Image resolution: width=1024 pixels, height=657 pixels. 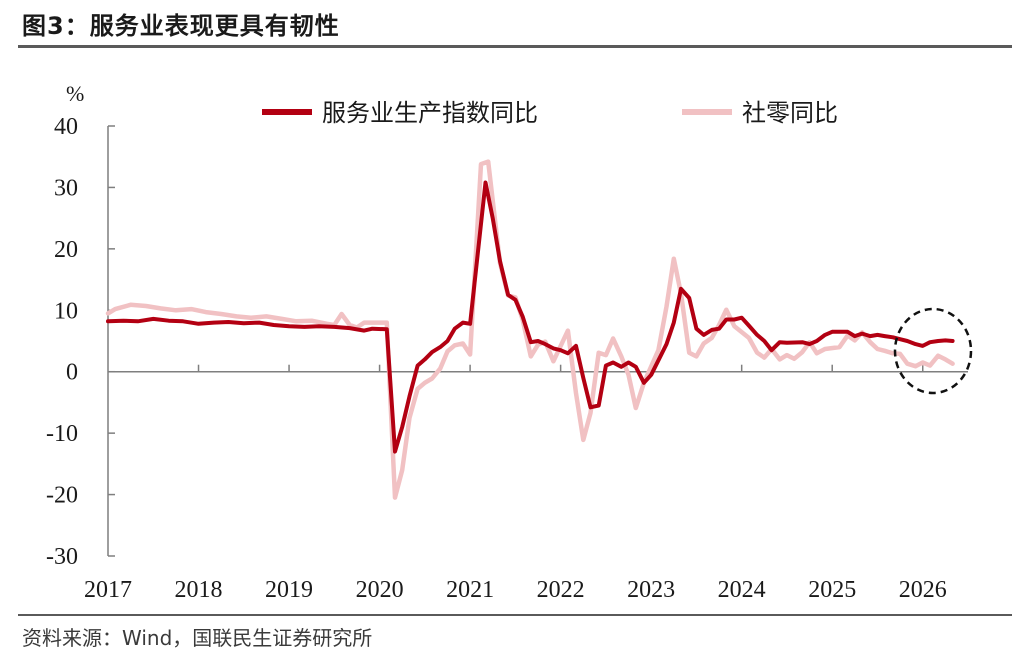 I want to click on y-tick-label: 40, so click(x=66, y=127).